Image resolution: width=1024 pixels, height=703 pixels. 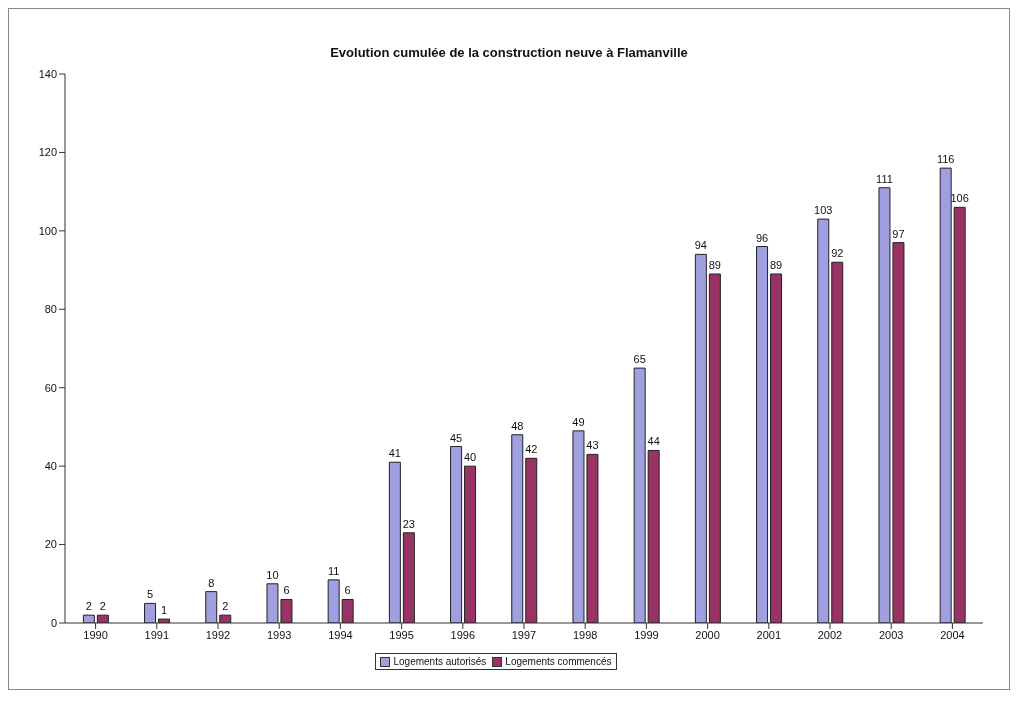 I want to click on data-label: 1, so click(x=164, y=610).